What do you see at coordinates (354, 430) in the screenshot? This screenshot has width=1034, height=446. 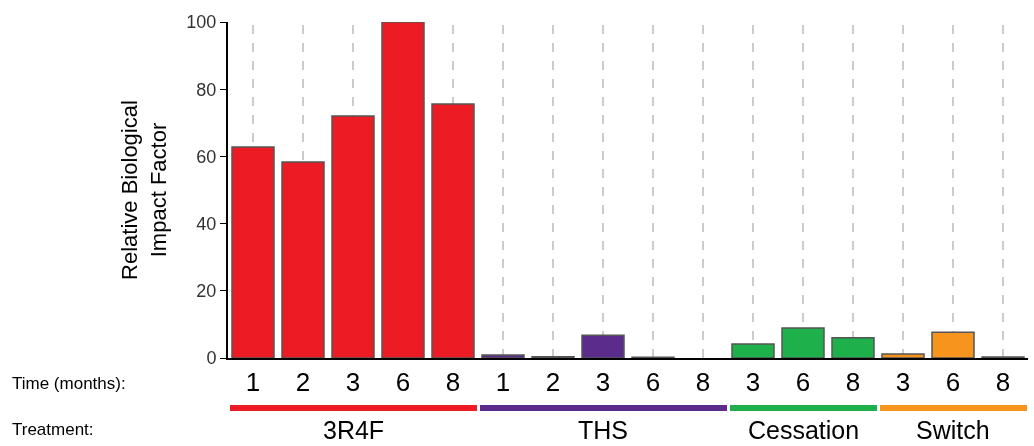 I see `text: 3R4F` at bounding box center [354, 430].